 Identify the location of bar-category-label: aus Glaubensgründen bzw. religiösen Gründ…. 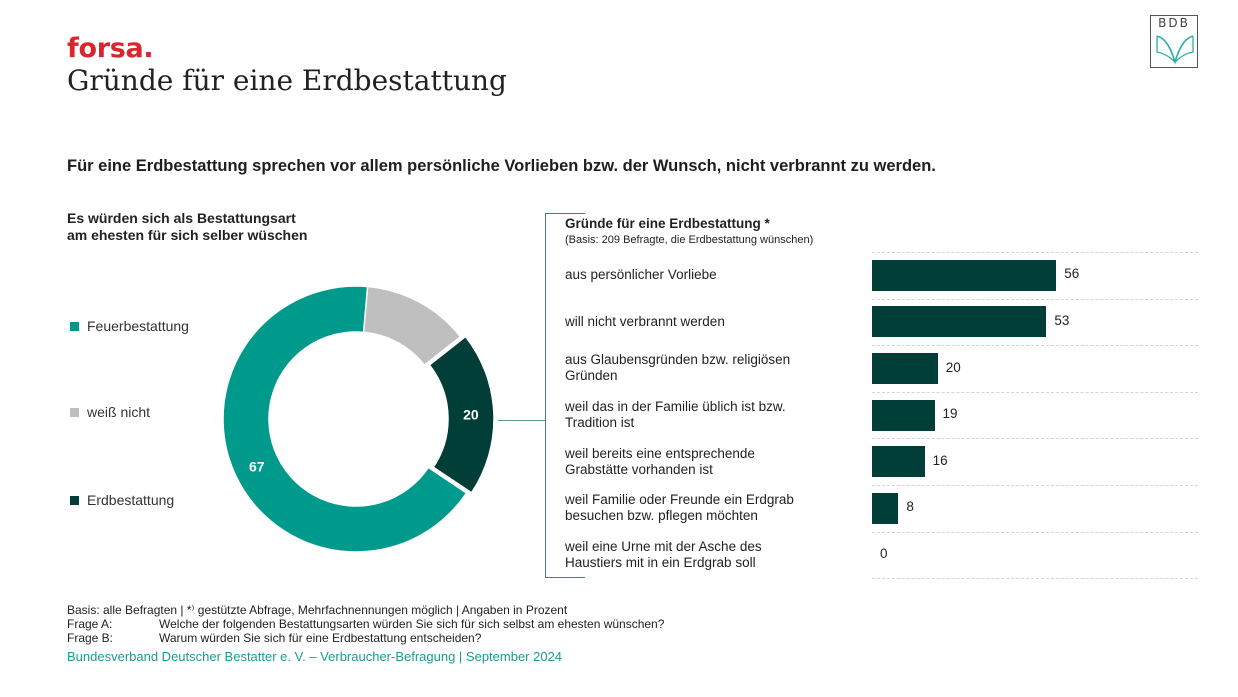
(710, 368).